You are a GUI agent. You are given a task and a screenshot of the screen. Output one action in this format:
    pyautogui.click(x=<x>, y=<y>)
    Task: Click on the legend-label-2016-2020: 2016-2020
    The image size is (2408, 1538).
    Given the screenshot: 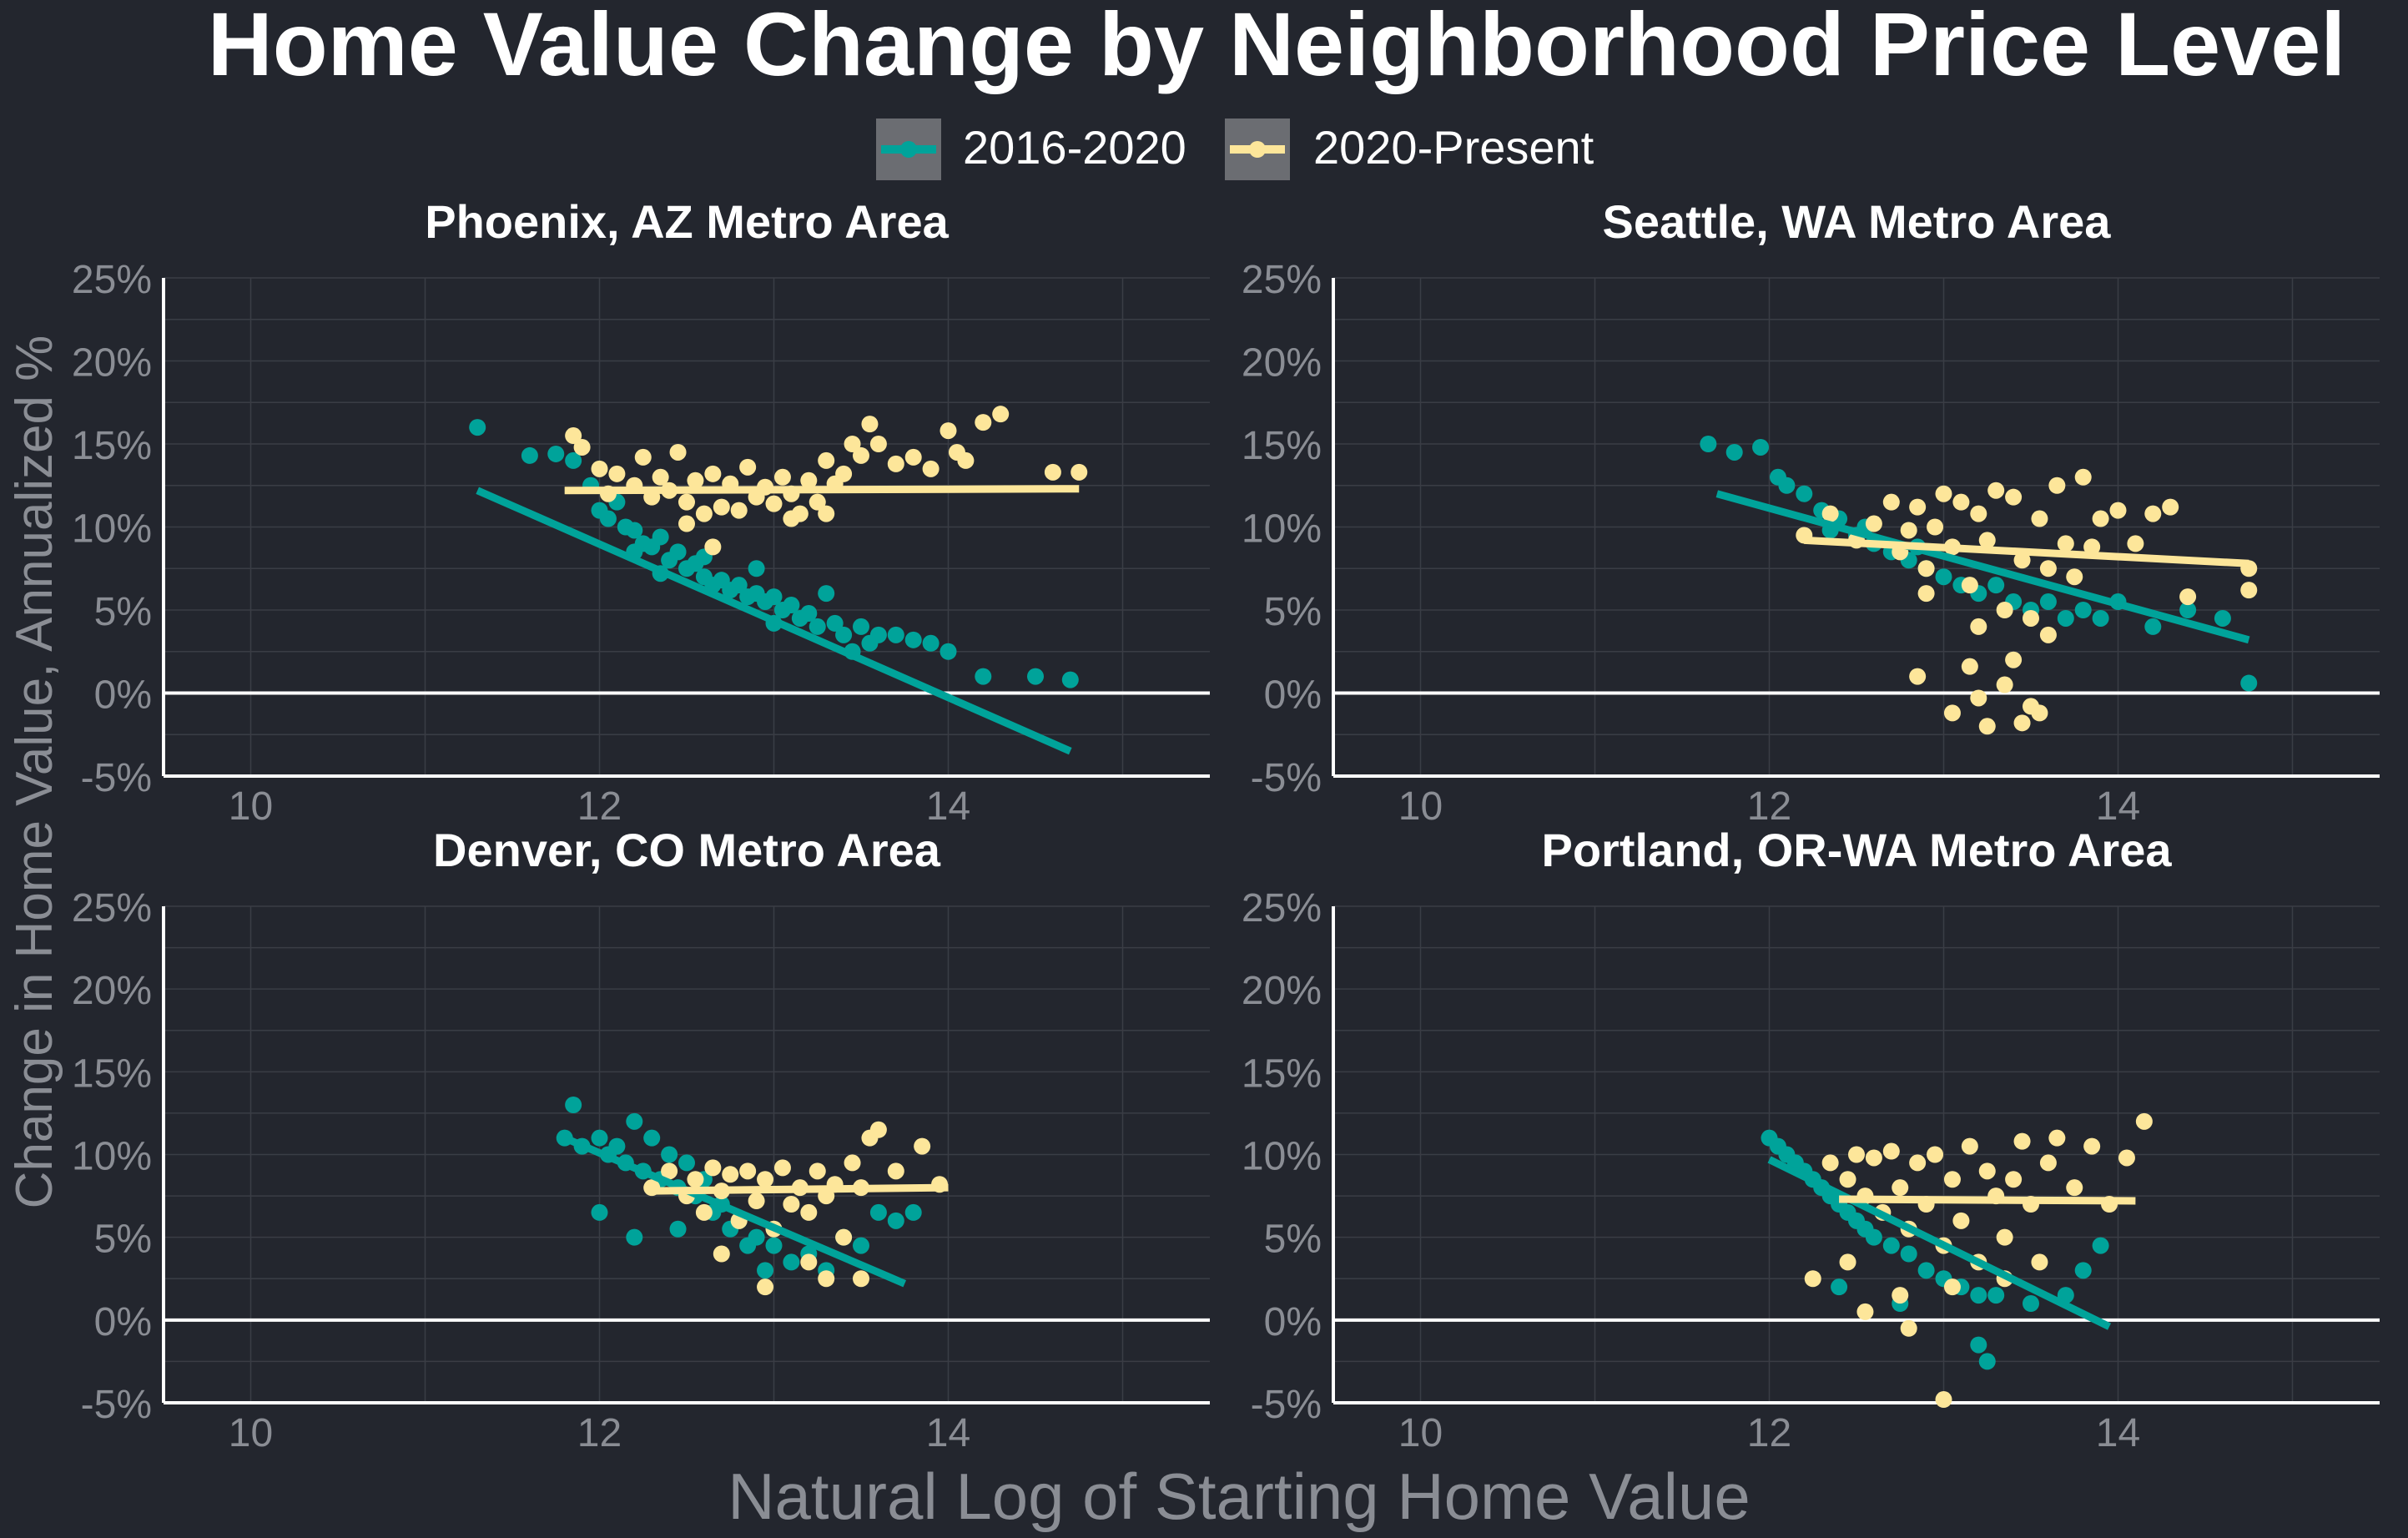 What is the action you would take?
    pyautogui.click(x=1074, y=147)
    